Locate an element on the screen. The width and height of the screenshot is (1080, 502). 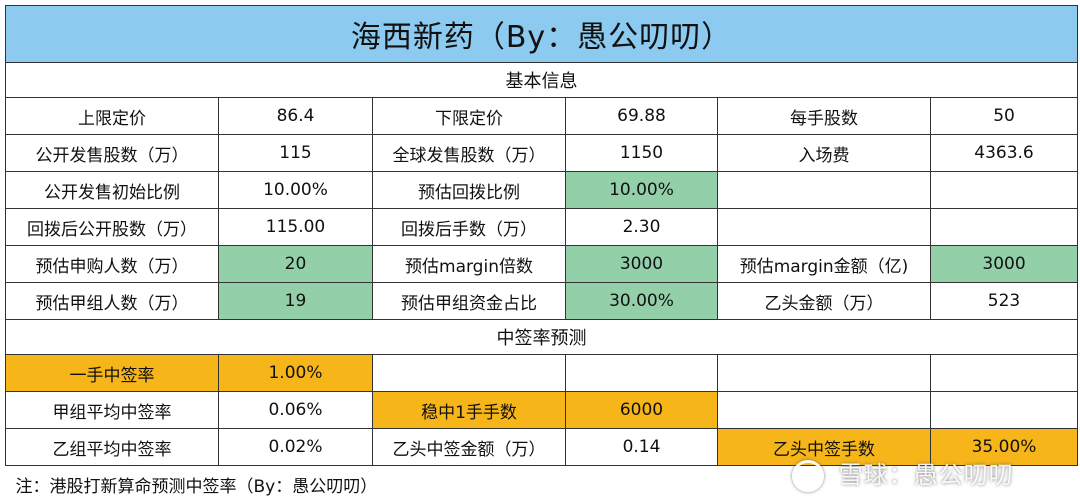
cell-label: 预估申购人数（万） is located at coordinates (112, 264).